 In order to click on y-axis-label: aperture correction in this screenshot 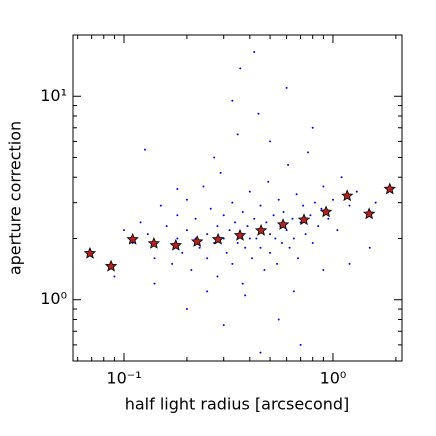, I will do `click(15, 198)`.